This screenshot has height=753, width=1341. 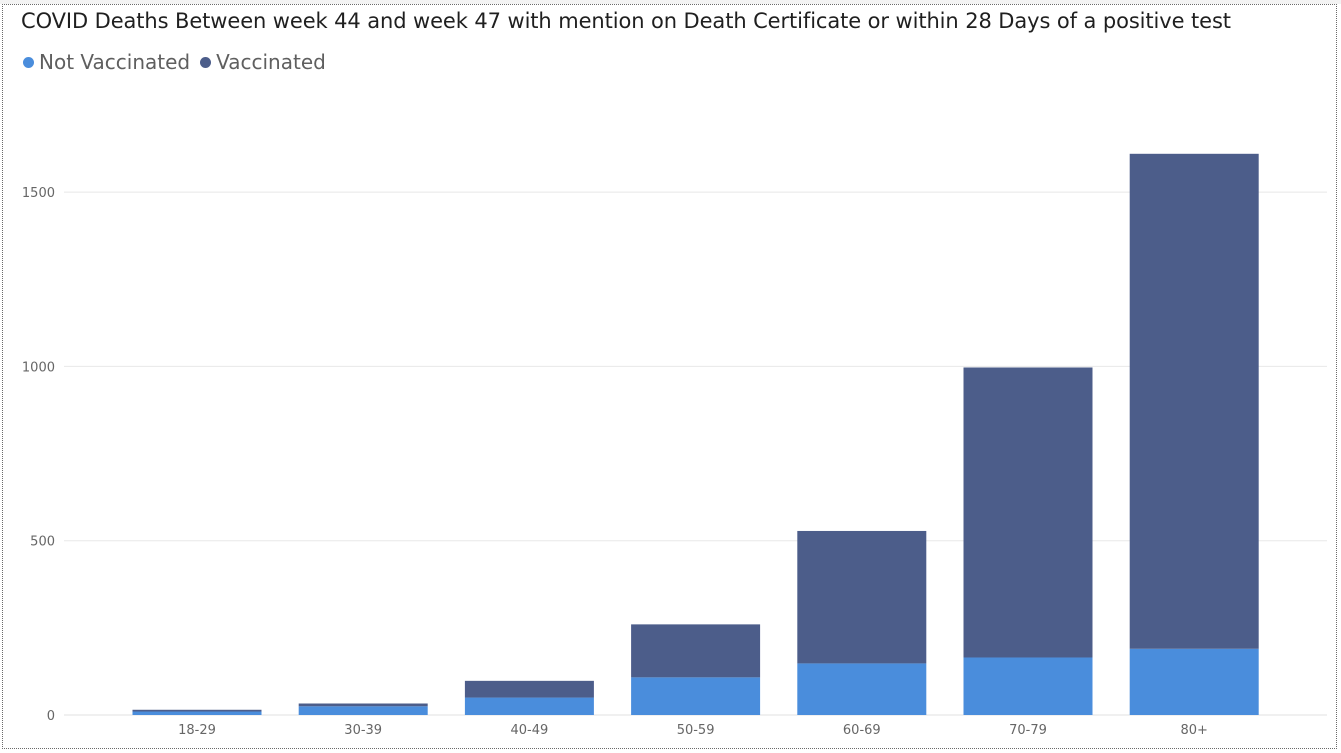 I want to click on legend-marker-vaccinated, so click(x=206, y=62).